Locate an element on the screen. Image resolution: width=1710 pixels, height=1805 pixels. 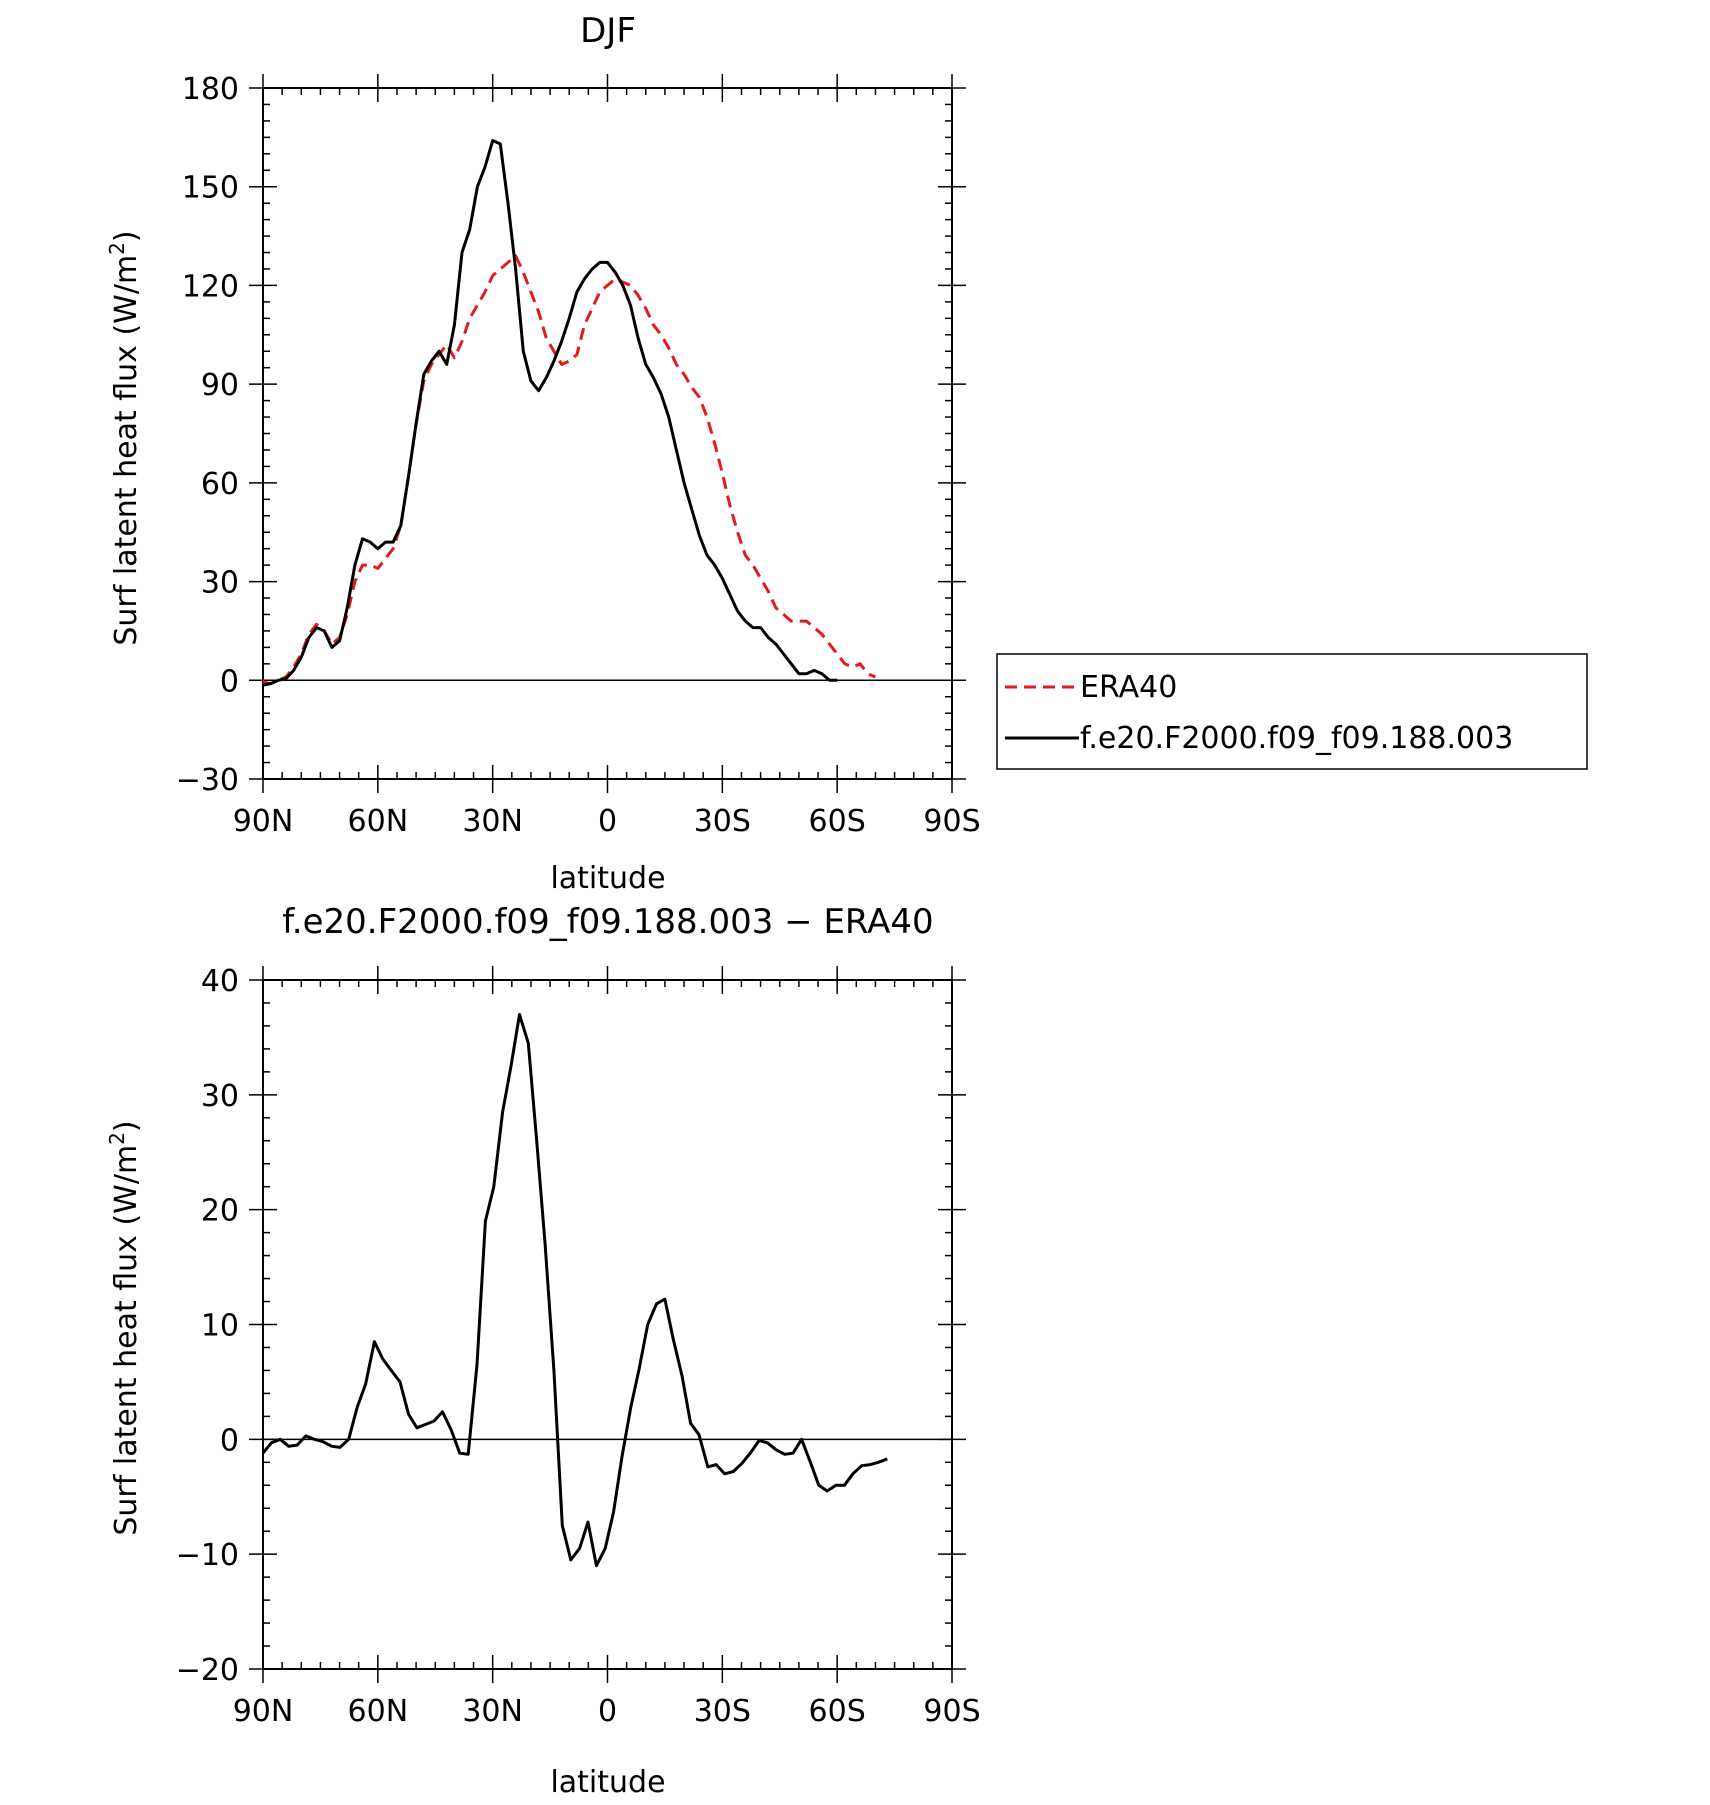
legend-label-era40: ERA40 is located at coordinates (1128, 687).